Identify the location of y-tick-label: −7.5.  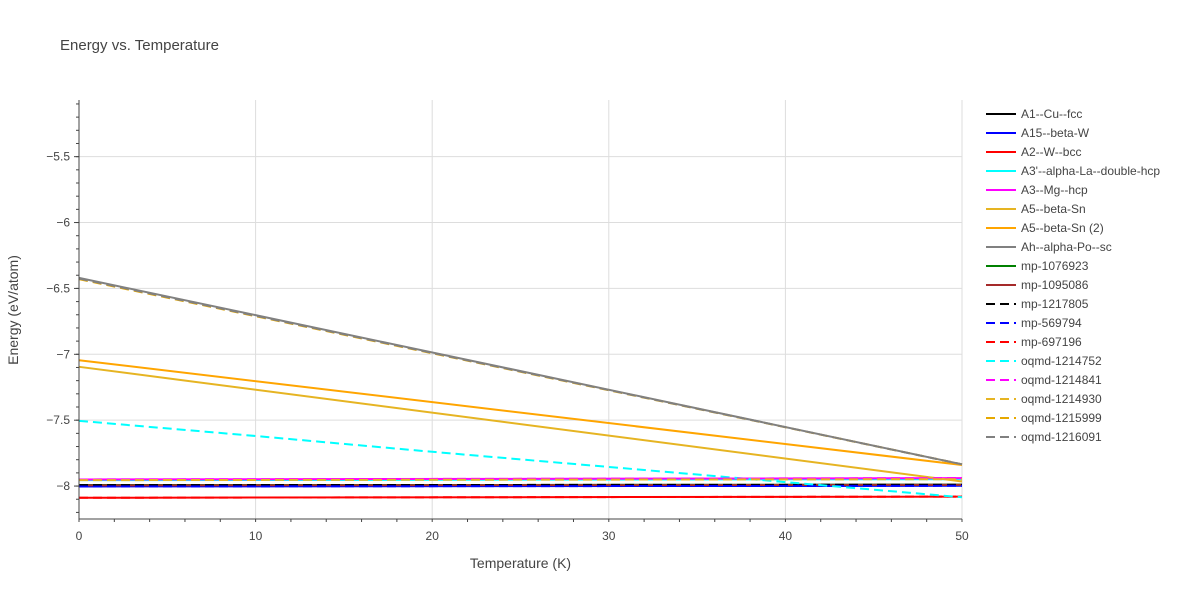
(58, 420).